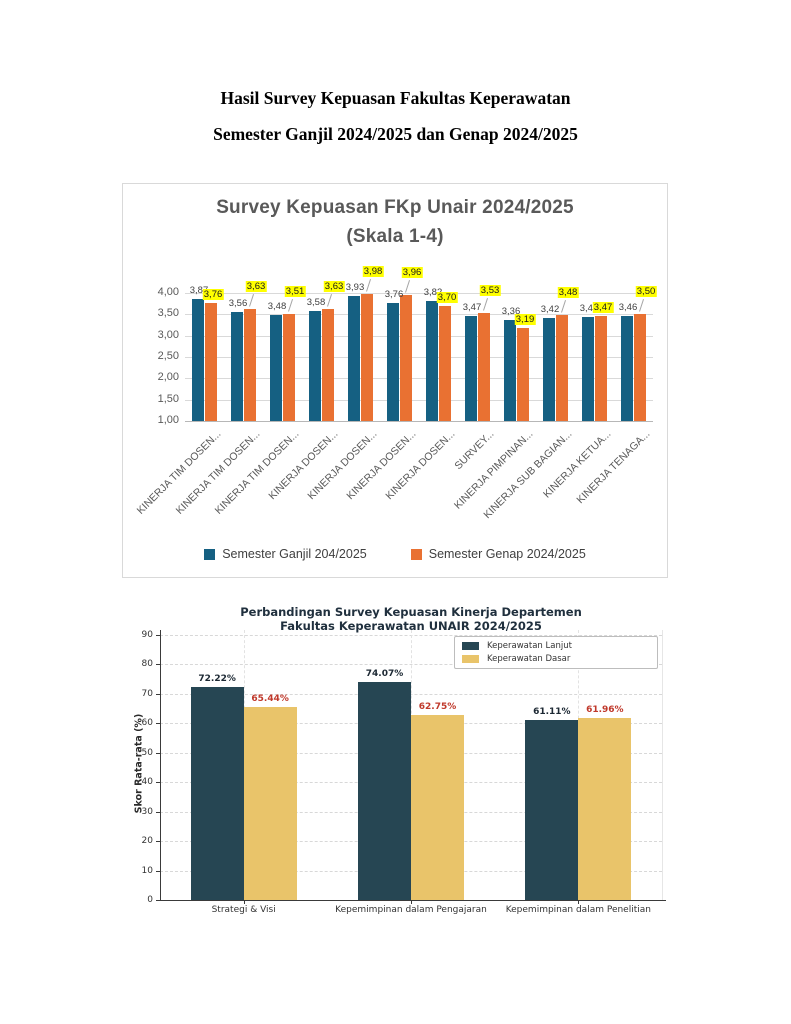 The width and height of the screenshot is (791, 1024). What do you see at coordinates (168, 420) in the screenshot?
I see `y-axis-tick-label: 1,00` at bounding box center [168, 420].